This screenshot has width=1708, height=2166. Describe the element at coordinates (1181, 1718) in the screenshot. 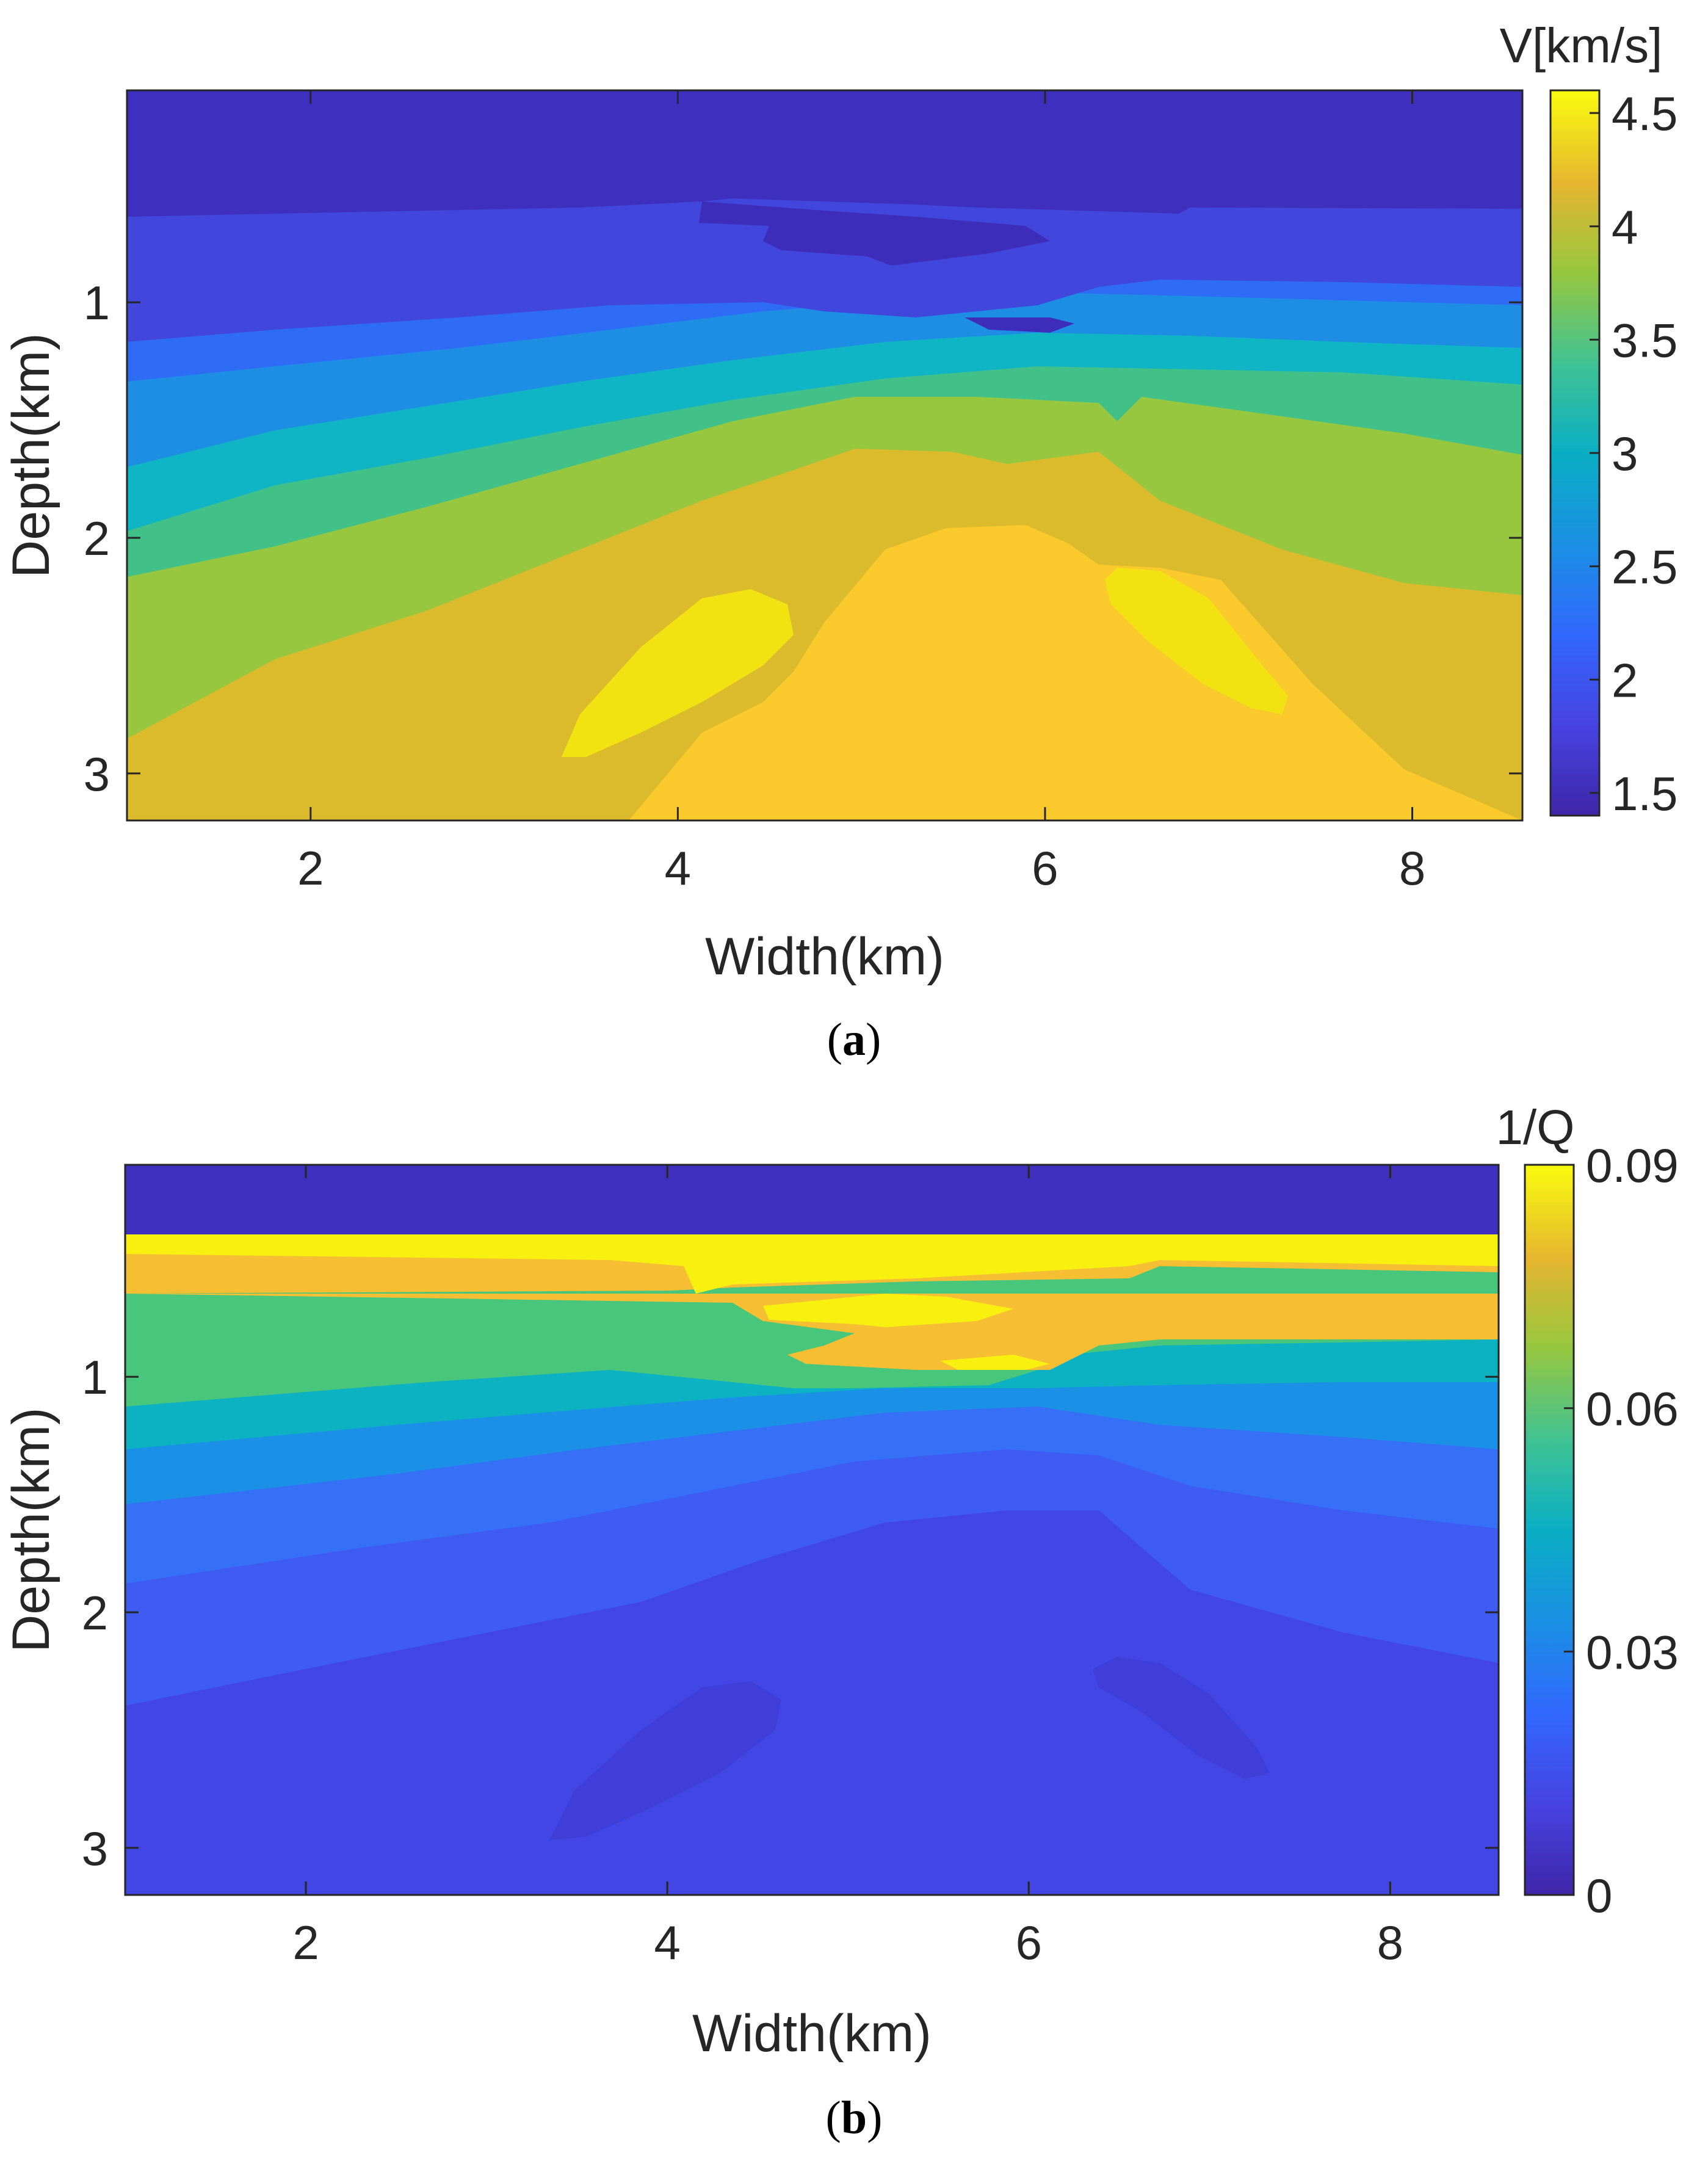

I see `low-attenuation-body-right-b` at that location.